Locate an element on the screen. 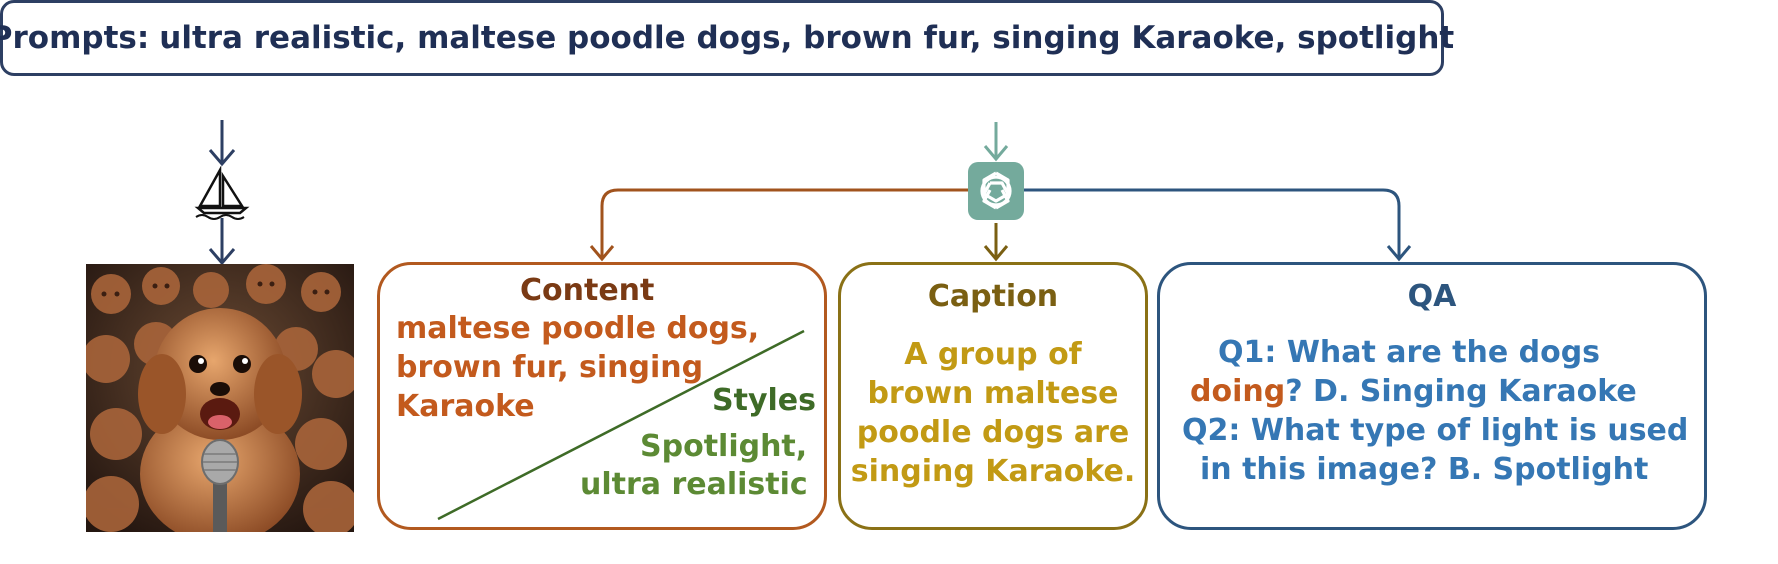 The height and width of the screenshot is (564, 1778). styles-line-1: Spotlight, is located at coordinates (724, 446).